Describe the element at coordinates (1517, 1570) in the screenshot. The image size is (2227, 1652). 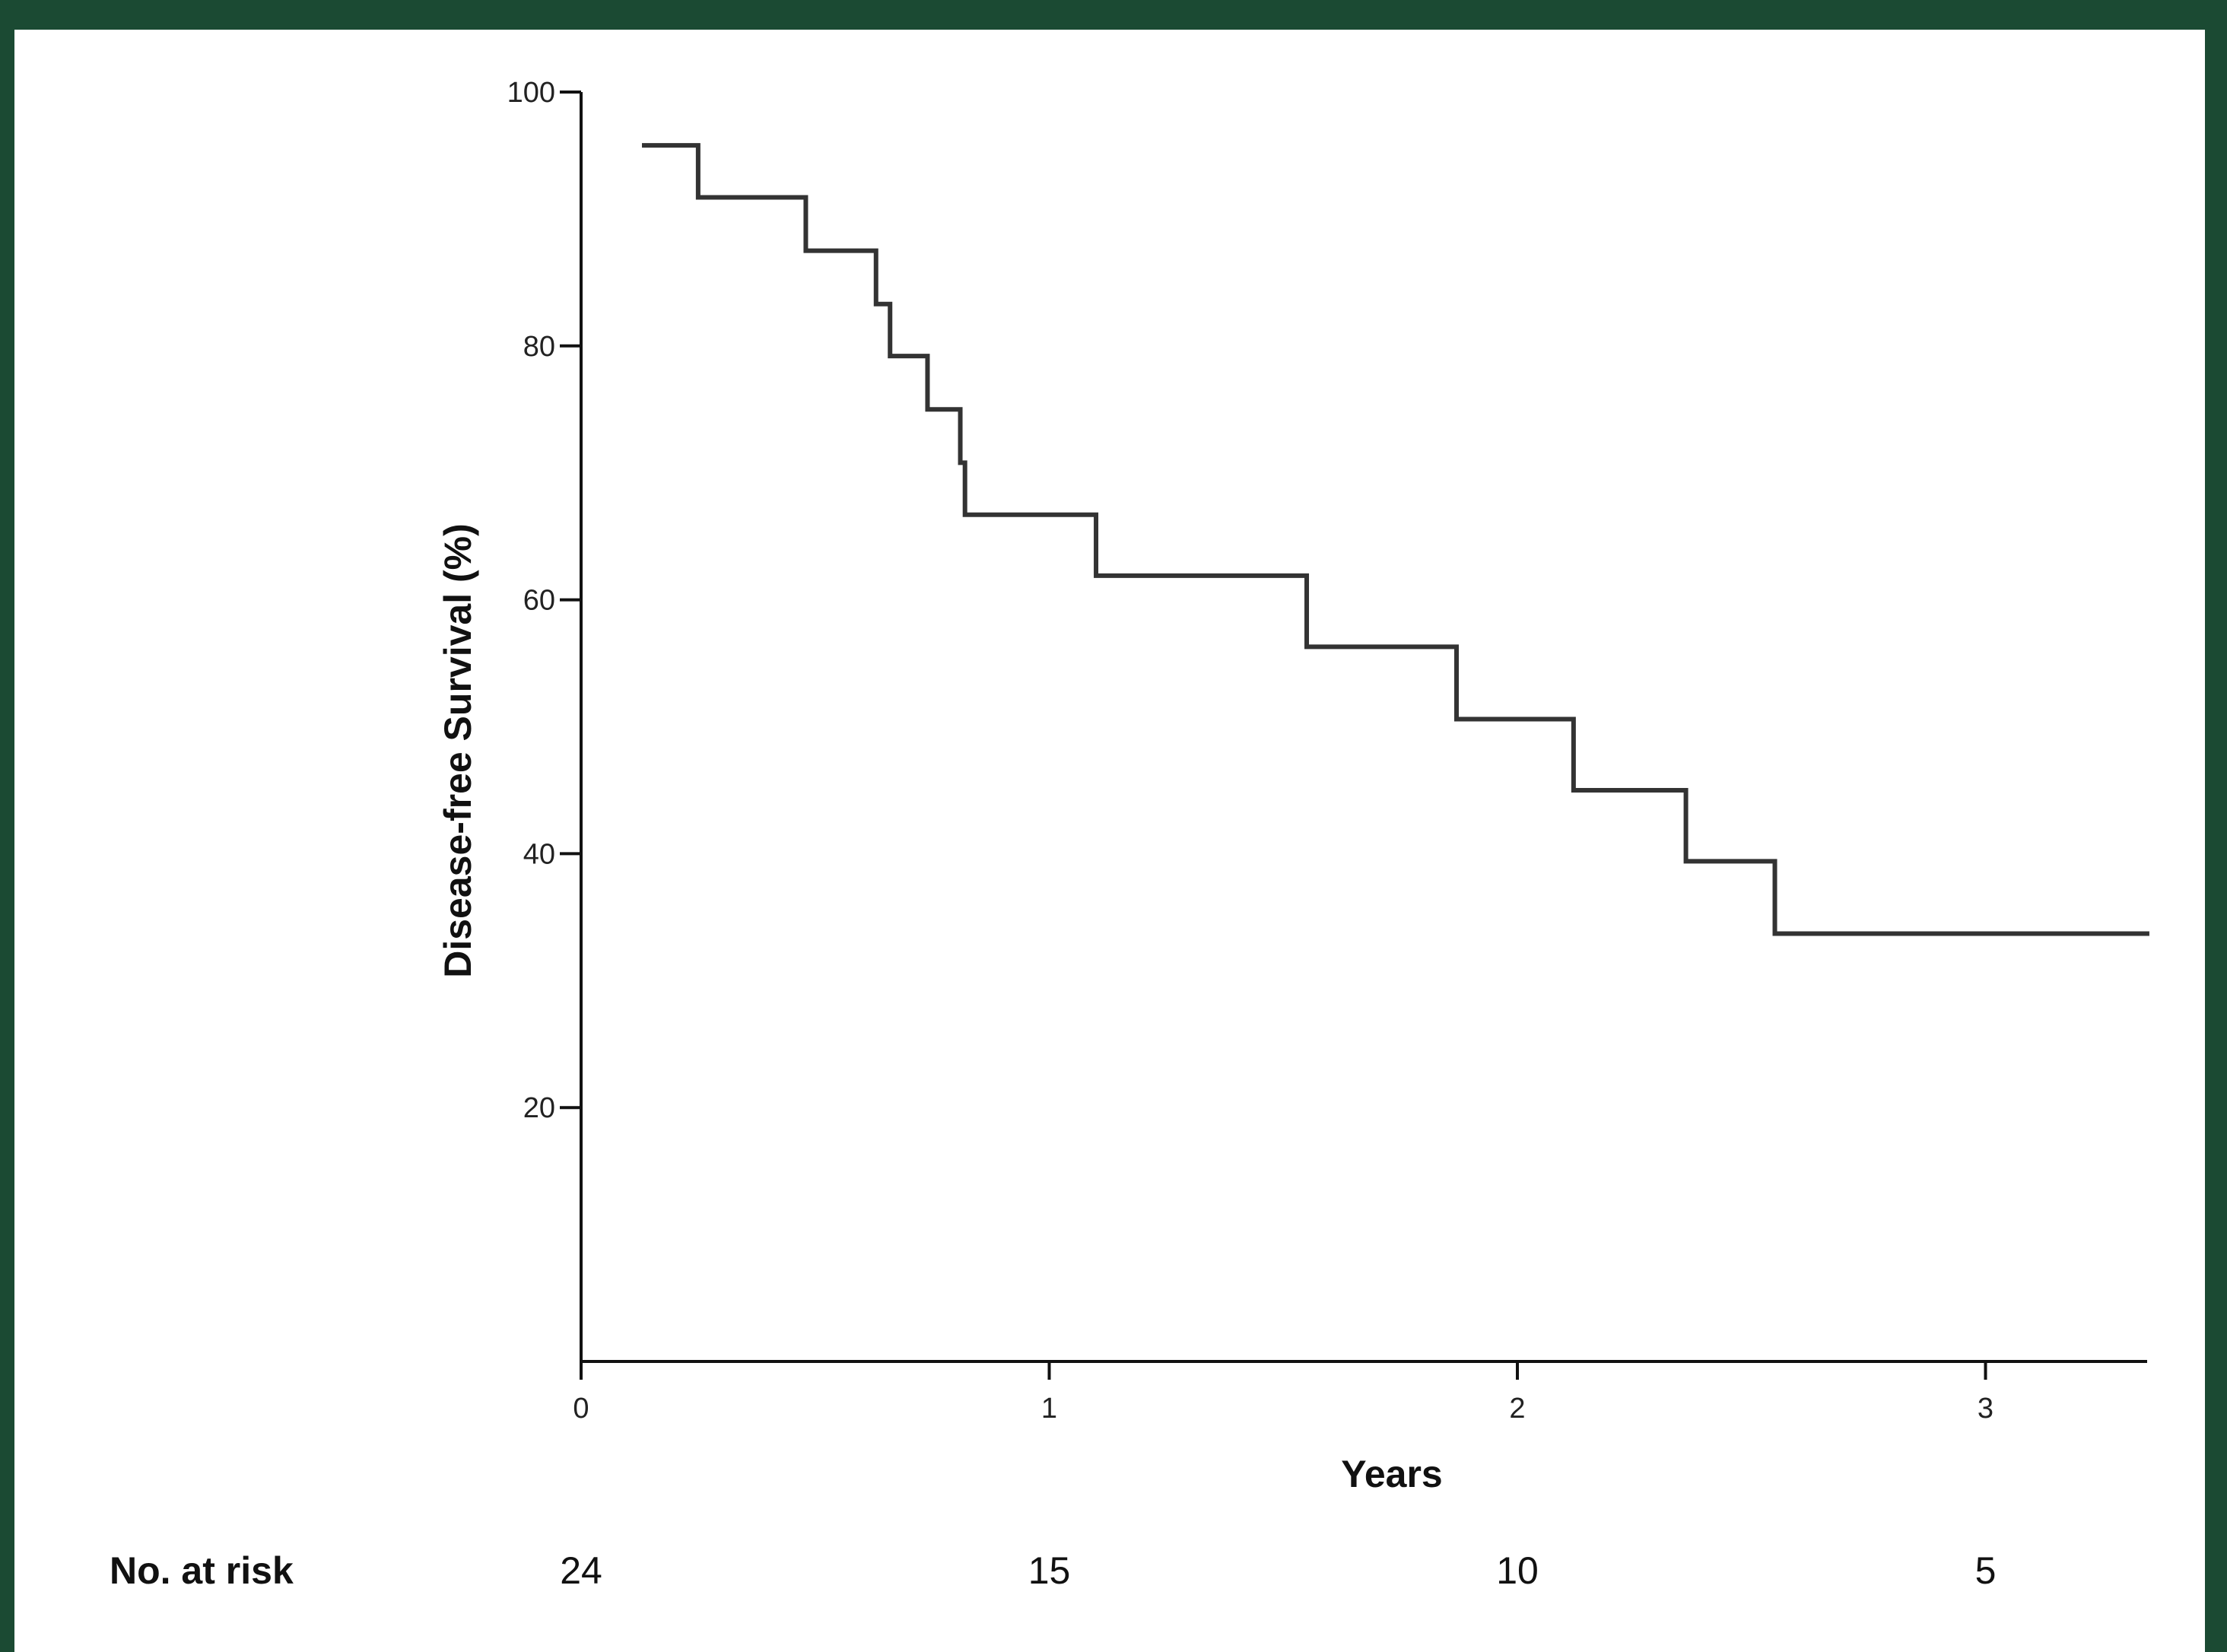
I see `risk-count: 10` at that location.